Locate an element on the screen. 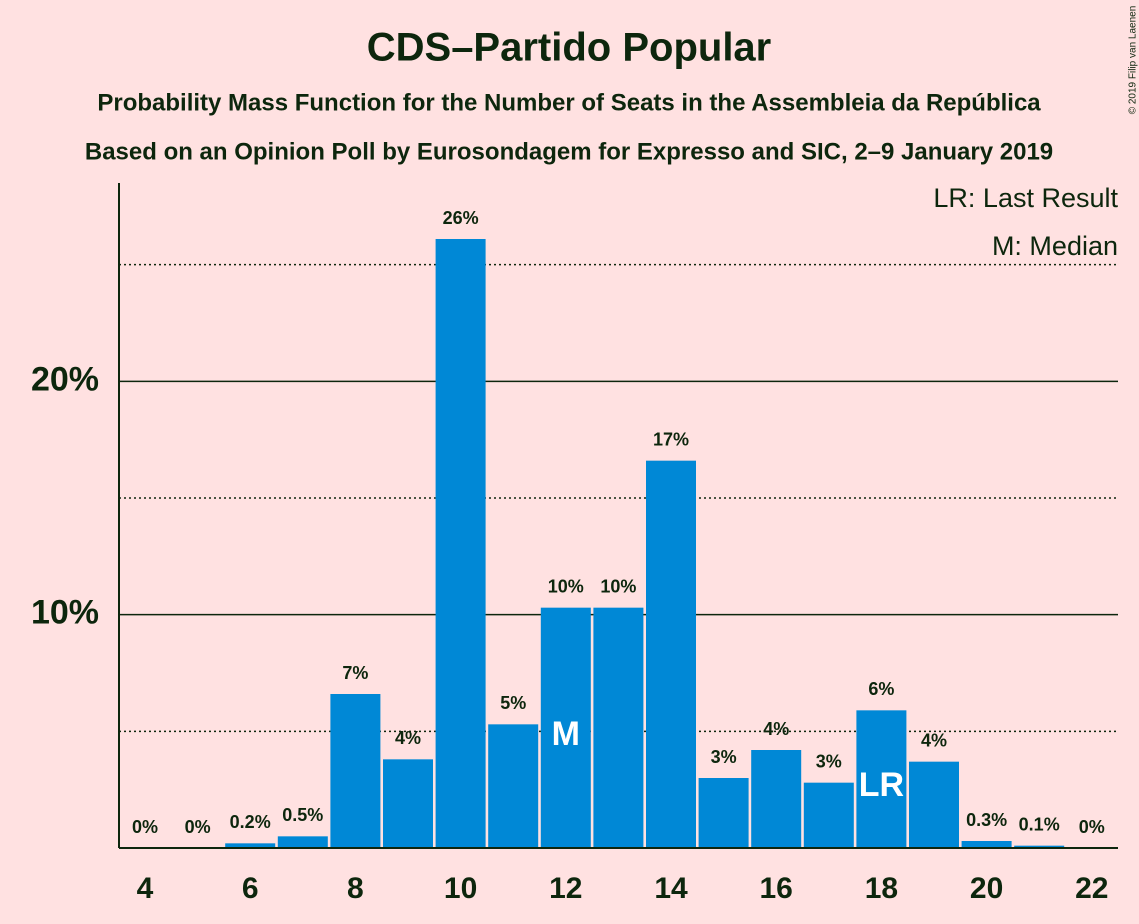 The width and height of the screenshot is (1139, 924). x-tick-label: 18 is located at coordinates (881, 888).